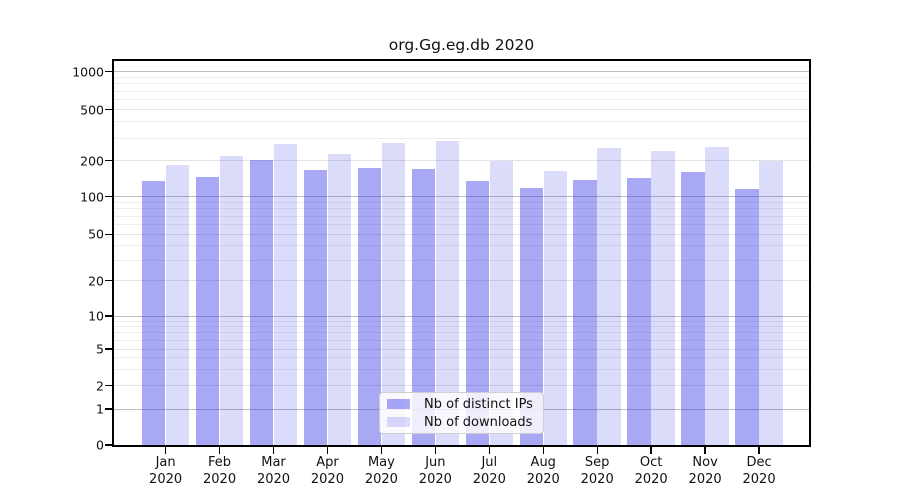 The width and height of the screenshot is (900, 500). Describe the element at coordinates (489, 471) in the screenshot. I see `x-tick-label: Jul 2020` at that location.